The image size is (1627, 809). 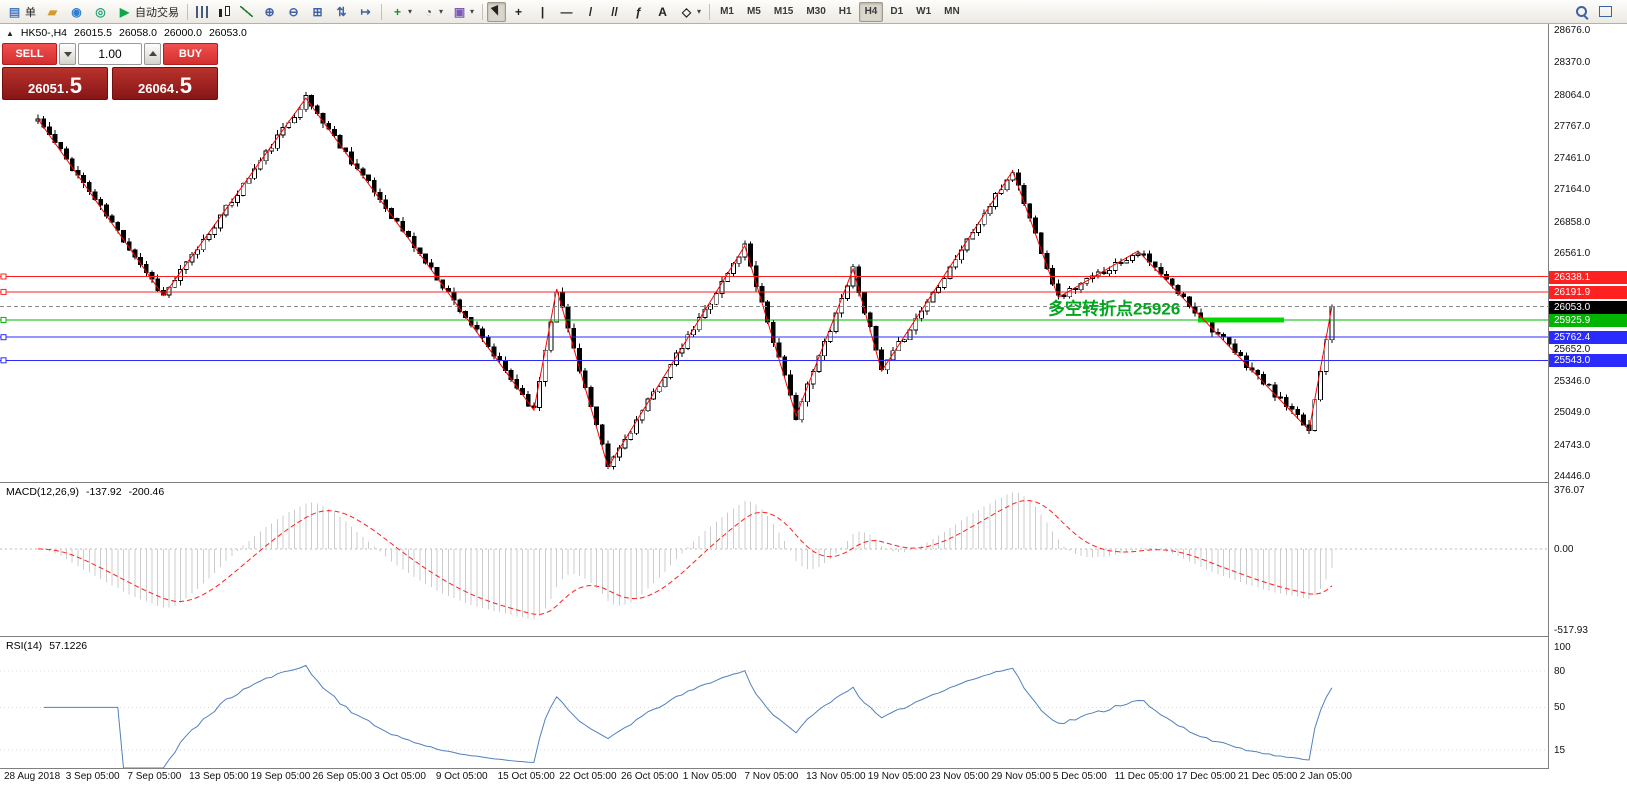 I want to click on price-level-badge: 25762.4, so click(x=1588, y=338).